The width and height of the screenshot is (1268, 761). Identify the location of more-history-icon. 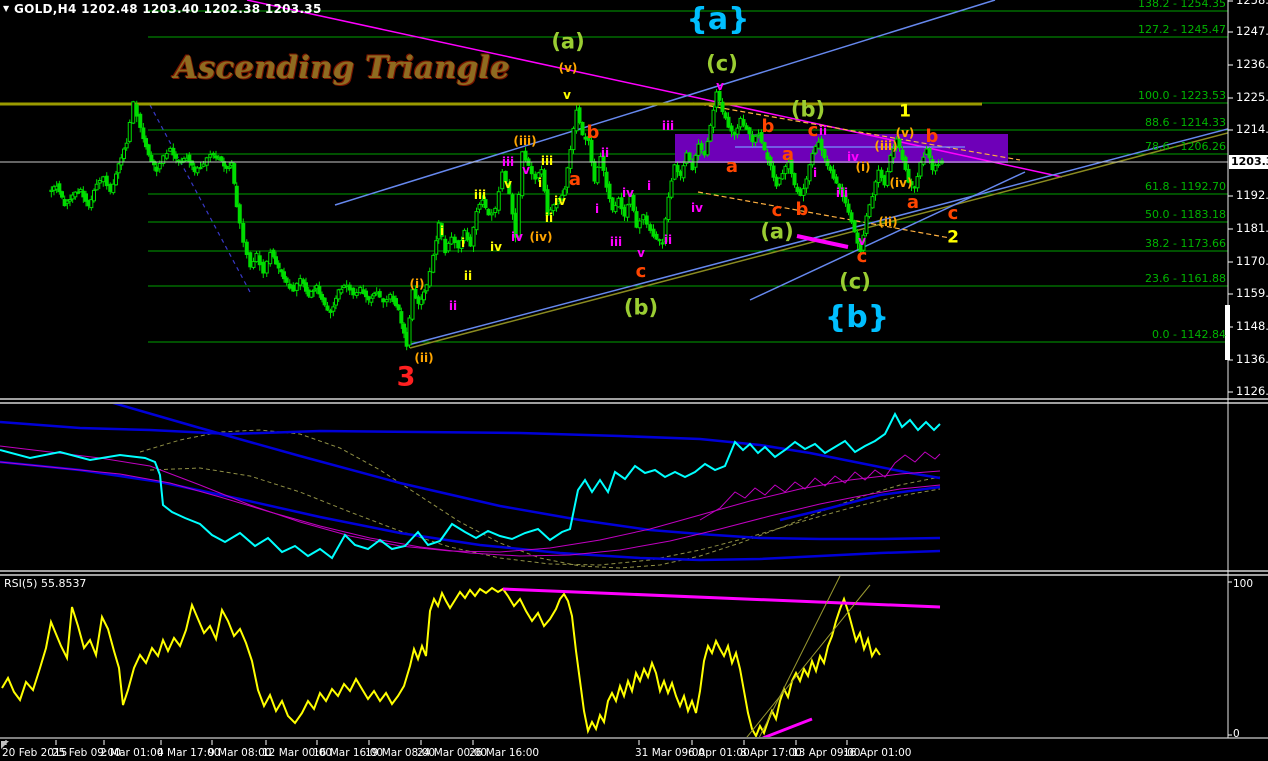
(5, 745).